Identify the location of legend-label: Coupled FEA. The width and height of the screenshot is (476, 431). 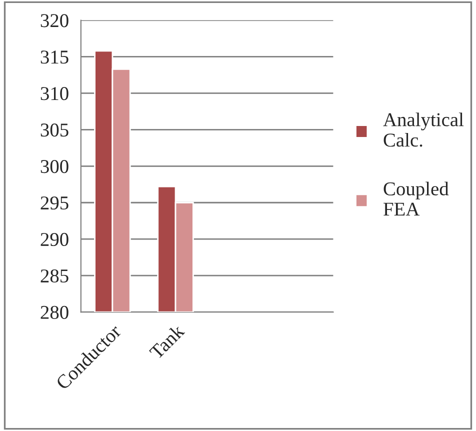
(416, 199).